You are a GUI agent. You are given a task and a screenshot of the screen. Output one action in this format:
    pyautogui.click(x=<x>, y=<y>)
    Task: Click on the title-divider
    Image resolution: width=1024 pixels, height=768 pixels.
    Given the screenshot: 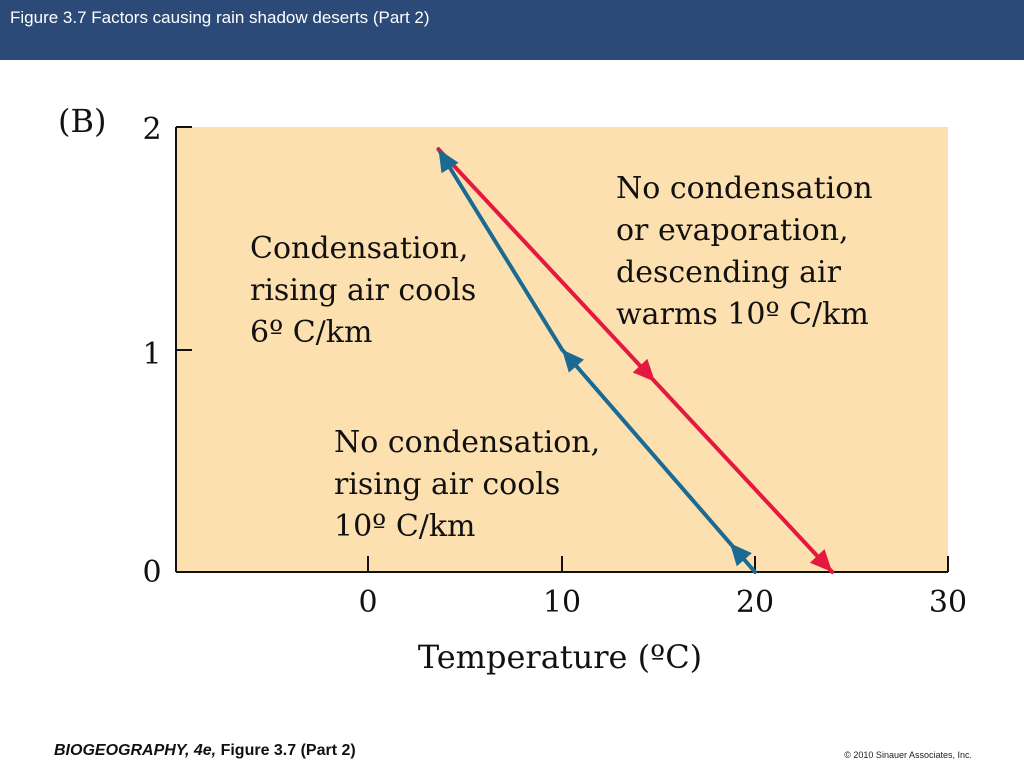 What is the action you would take?
    pyautogui.click(x=512, y=61)
    